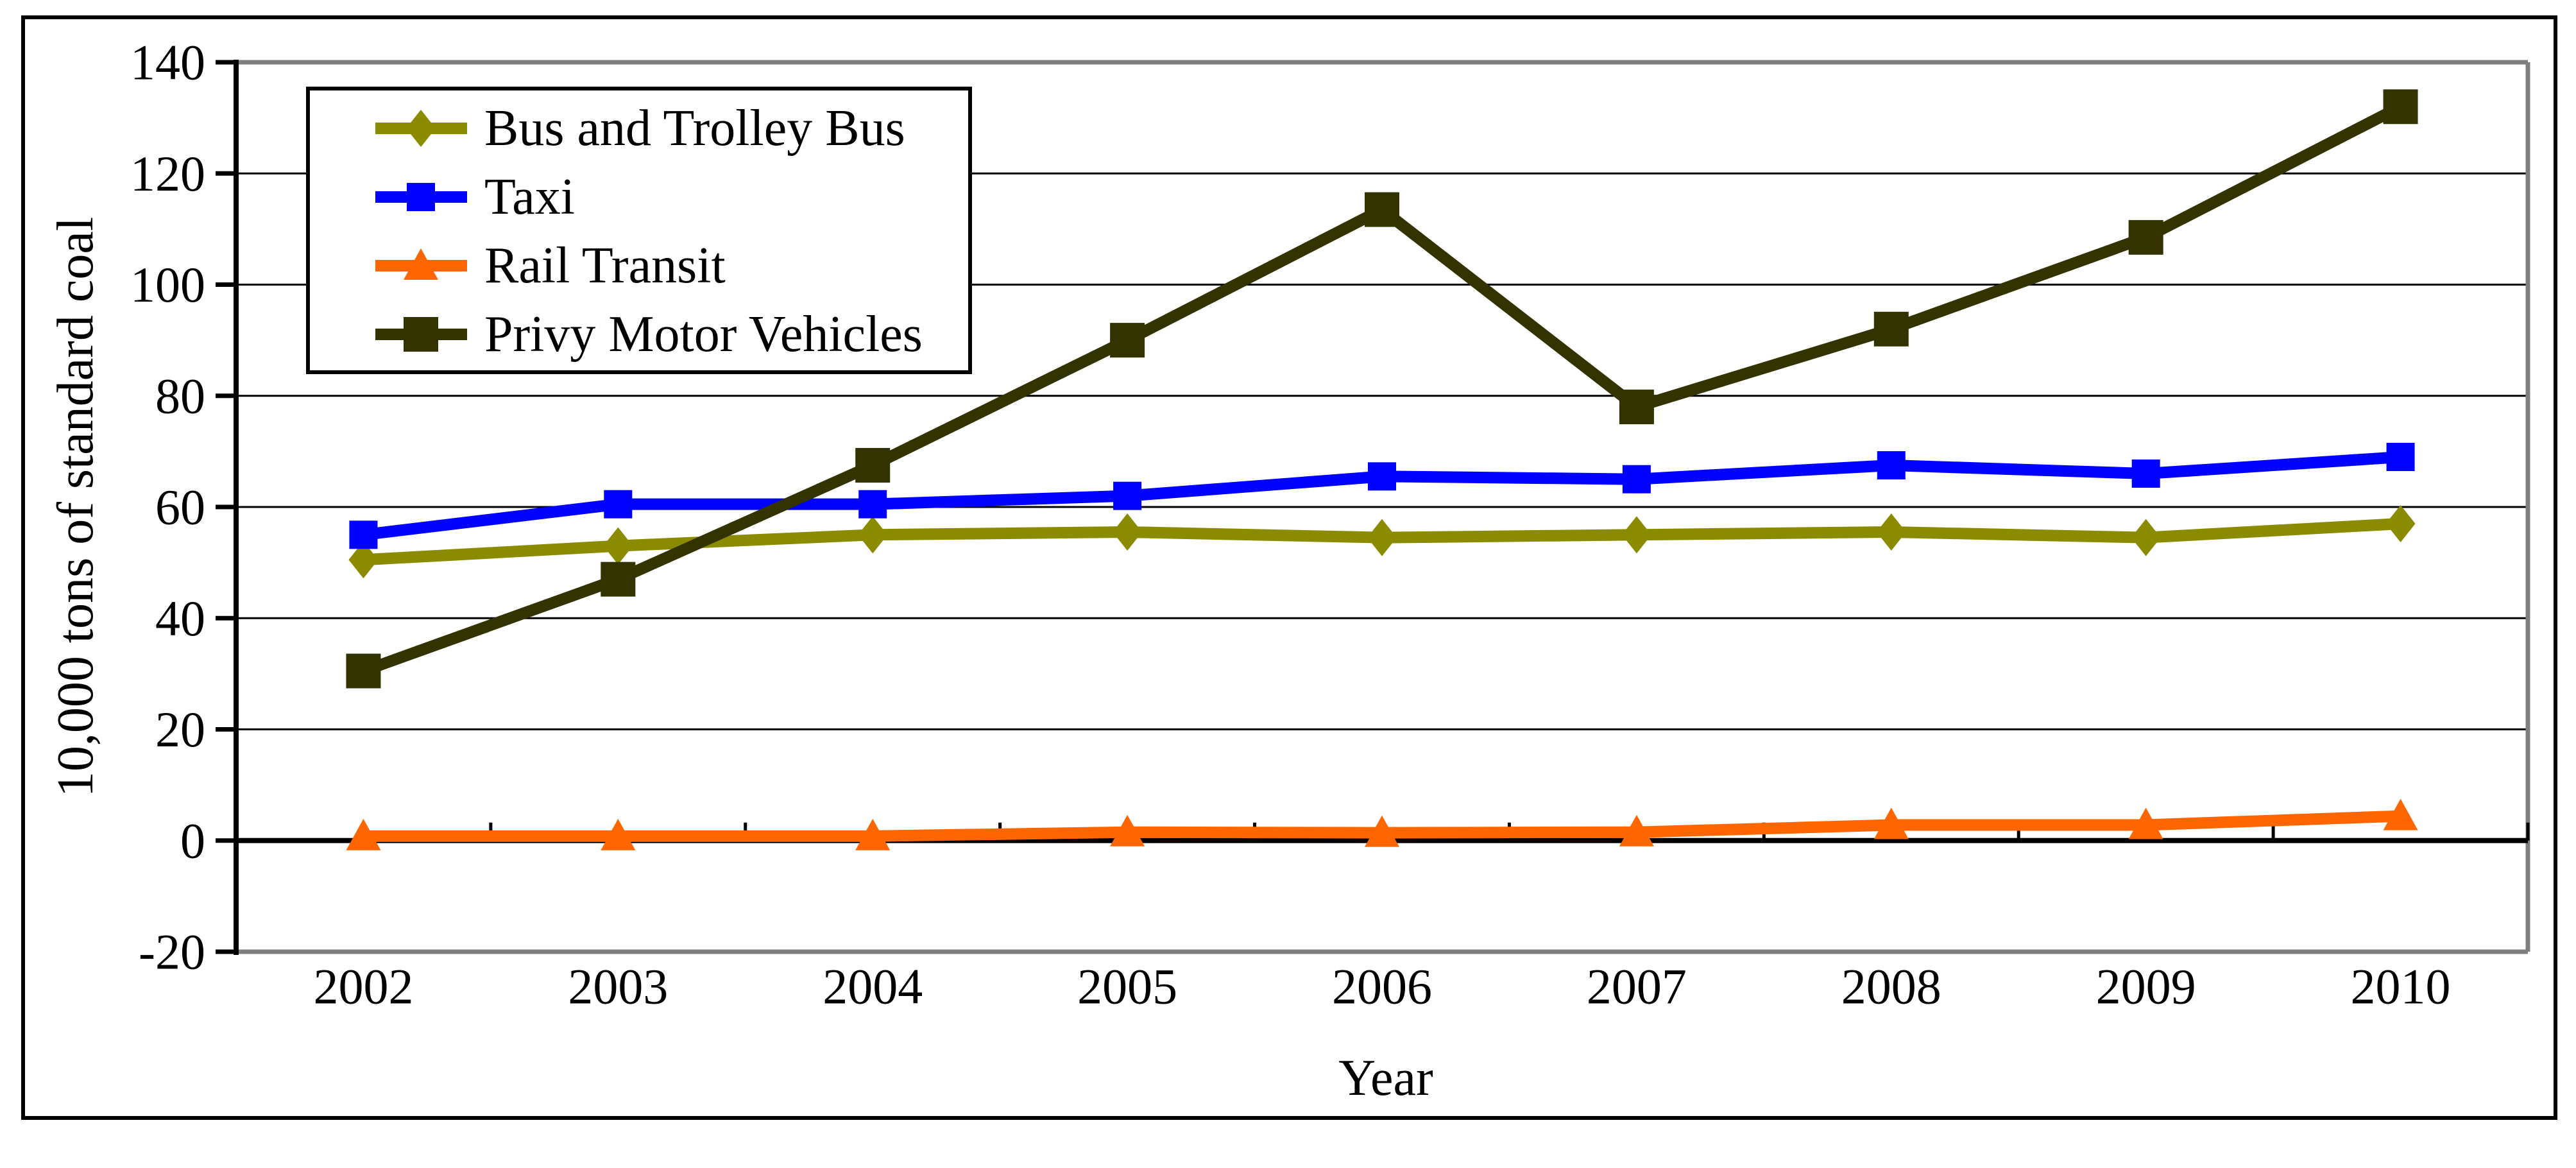 Image resolution: width=2576 pixels, height=1168 pixels. What do you see at coordinates (180, 396) in the screenshot?
I see `y-tick-label: 80` at bounding box center [180, 396].